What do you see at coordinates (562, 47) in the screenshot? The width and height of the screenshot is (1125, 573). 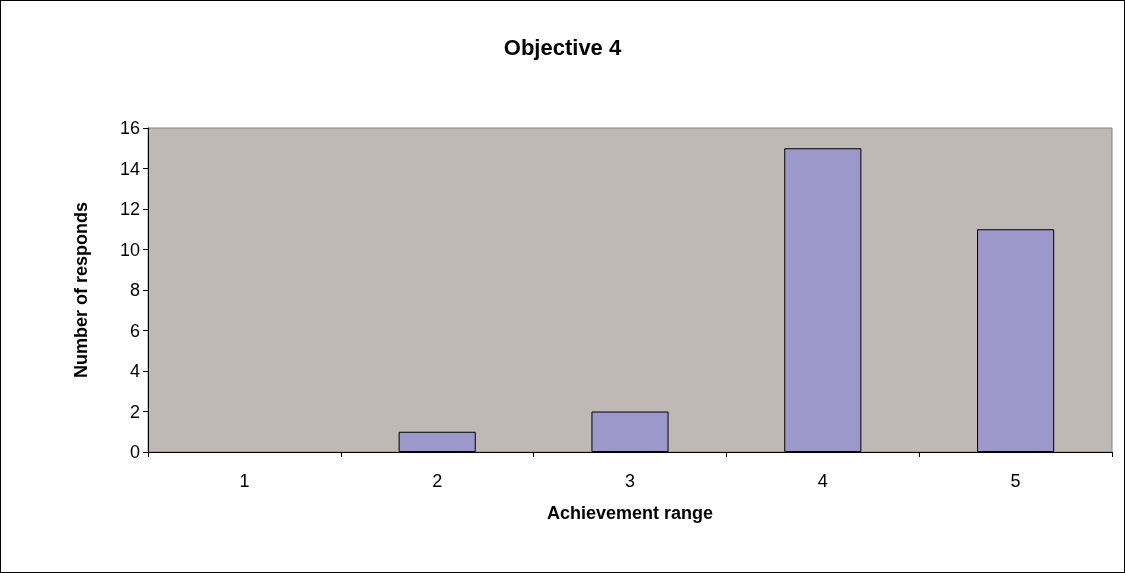 I see `chart-title: Objective 4` at bounding box center [562, 47].